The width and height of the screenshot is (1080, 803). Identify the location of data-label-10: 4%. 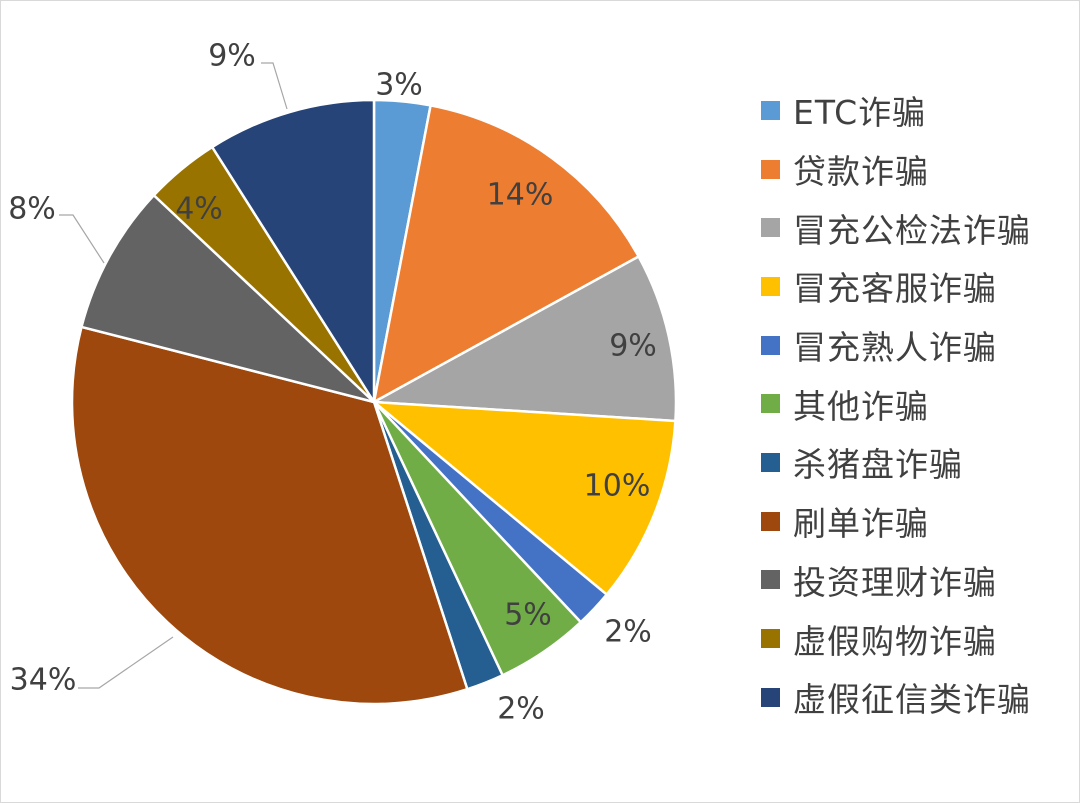
(199, 209).